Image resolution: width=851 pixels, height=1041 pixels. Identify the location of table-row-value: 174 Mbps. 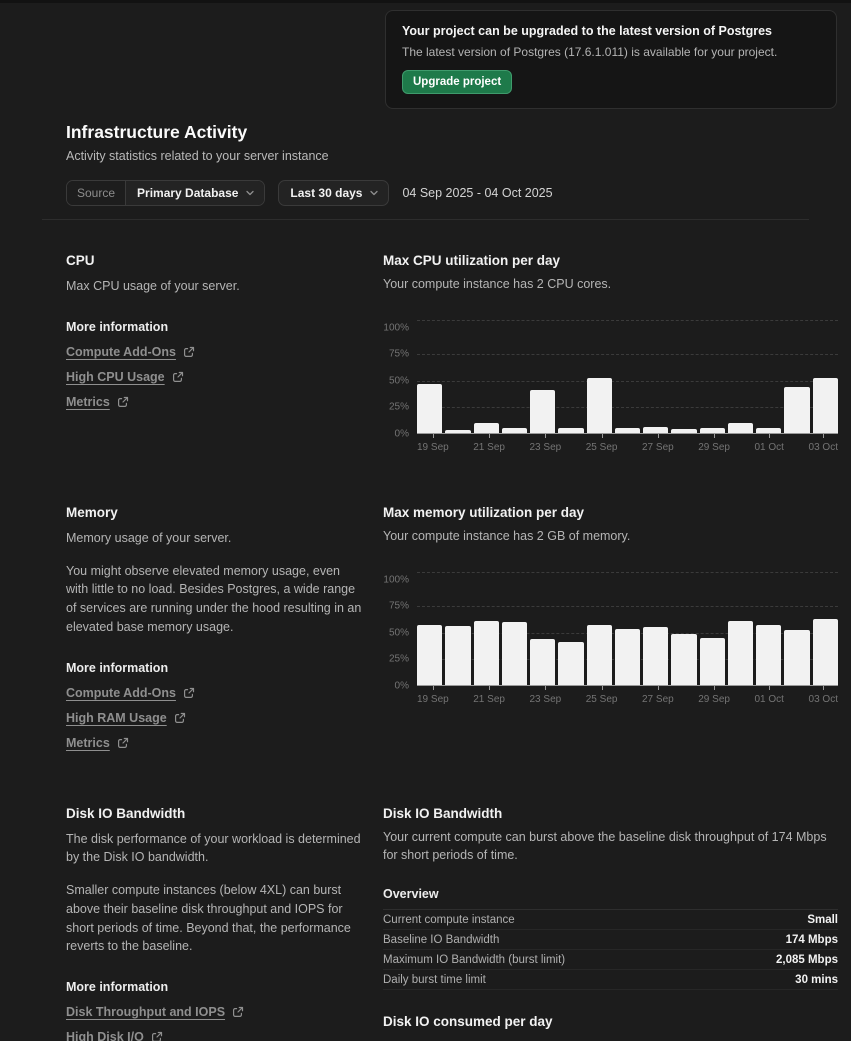
(811, 939).